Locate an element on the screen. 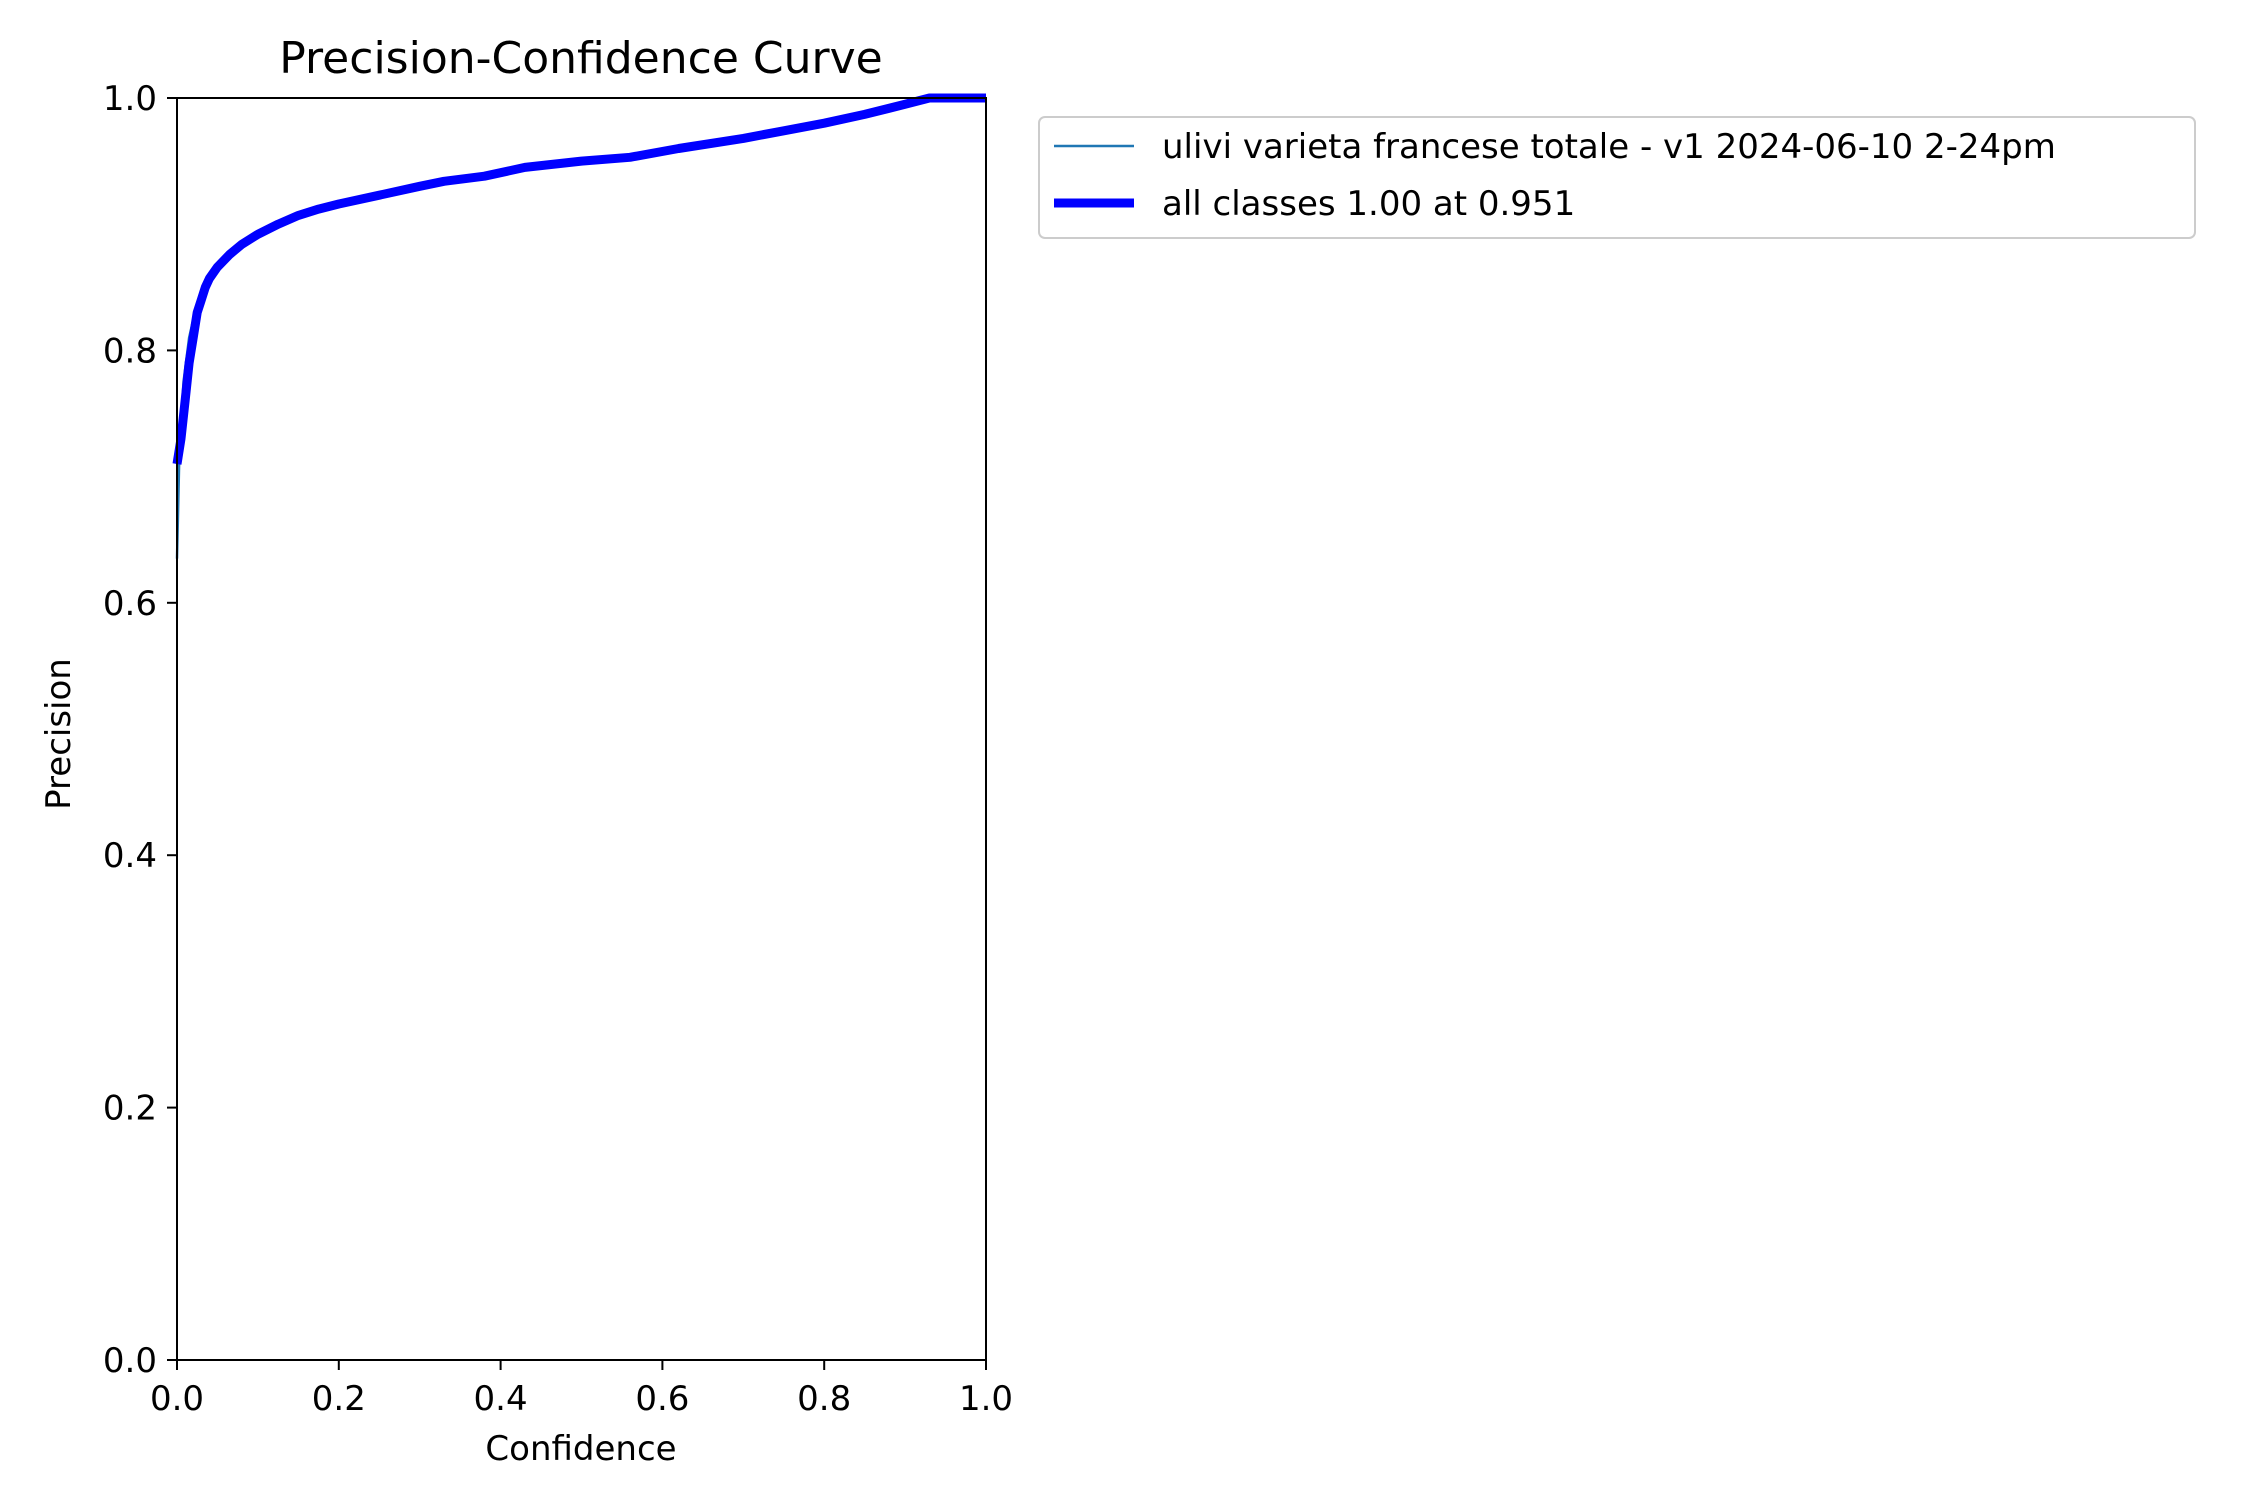 The height and width of the screenshot is (1504, 2250). x-tick-label: 0.8 is located at coordinates (824, 1399).